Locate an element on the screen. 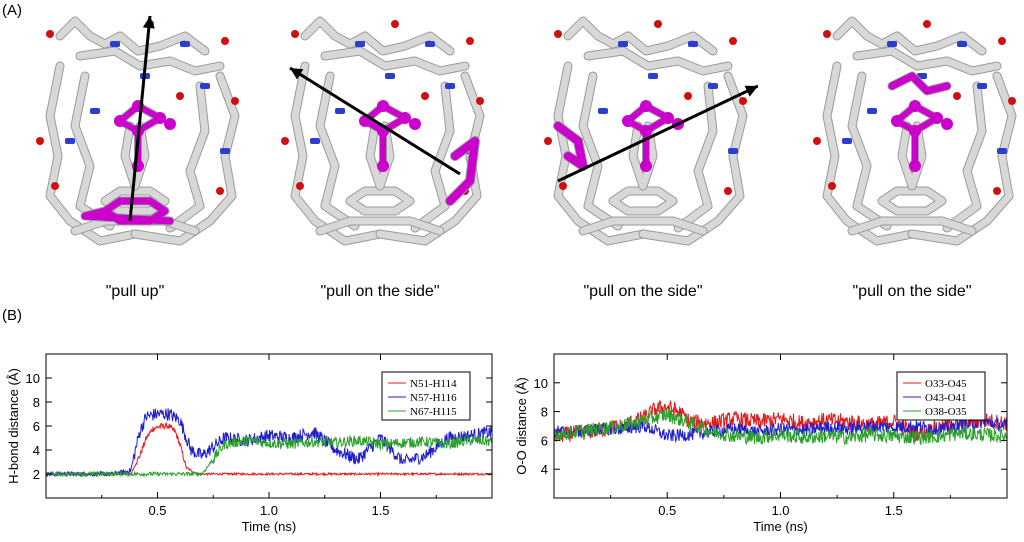 The height and width of the screenshot is (542, 1024). legend-entry: N57-H116 is located at coordinates (433, 398).